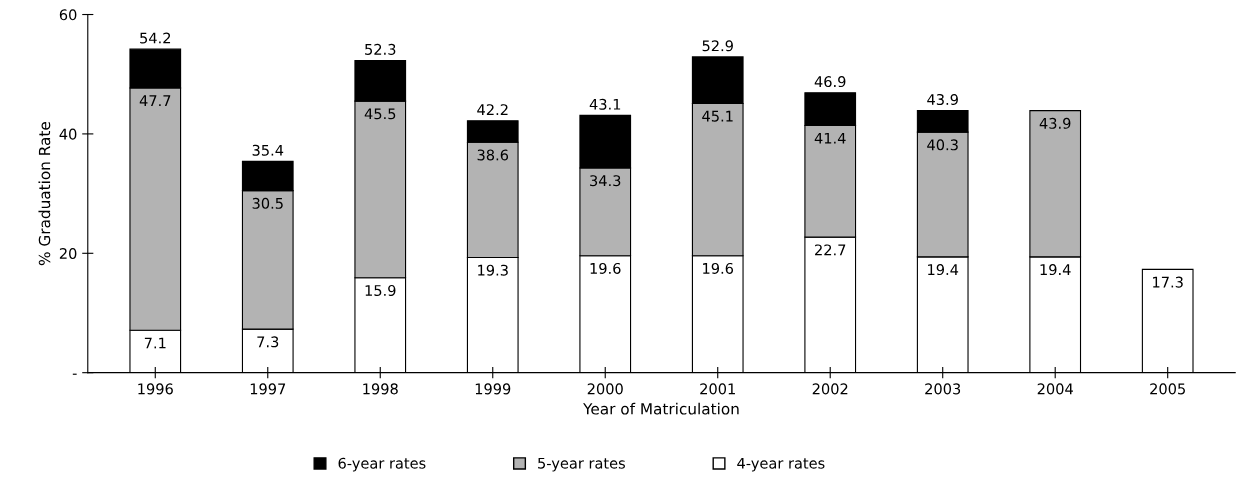 This screenshot has width=1254, height=484. What do you see at coordinates (380, 49) in the screenshot?
I see `annotation: 52.3` at bounding box center [380, 49].